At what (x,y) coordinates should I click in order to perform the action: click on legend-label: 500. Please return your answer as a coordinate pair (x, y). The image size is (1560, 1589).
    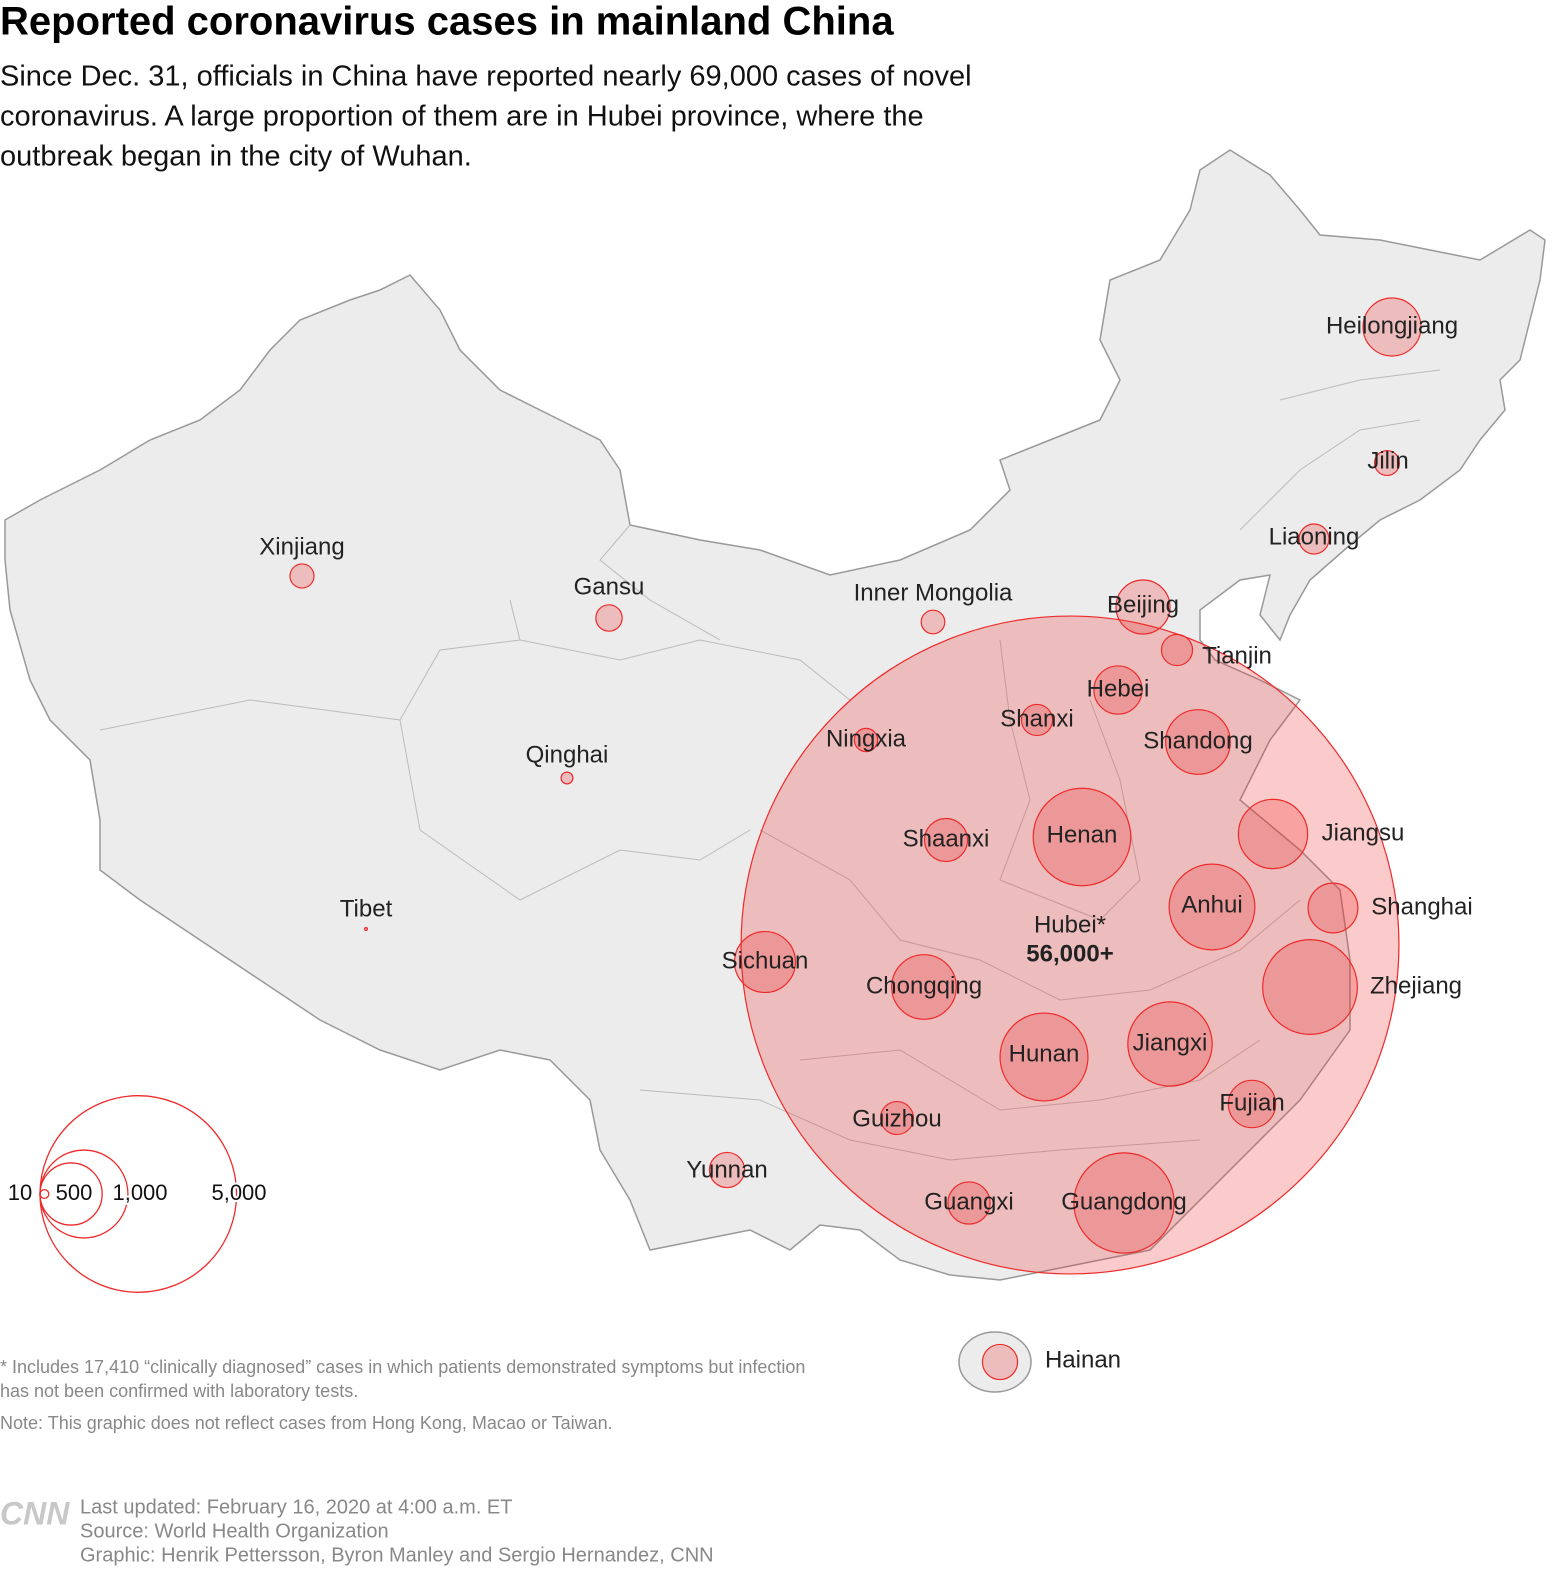
    Looking at the image, I should click on (74, 1192).